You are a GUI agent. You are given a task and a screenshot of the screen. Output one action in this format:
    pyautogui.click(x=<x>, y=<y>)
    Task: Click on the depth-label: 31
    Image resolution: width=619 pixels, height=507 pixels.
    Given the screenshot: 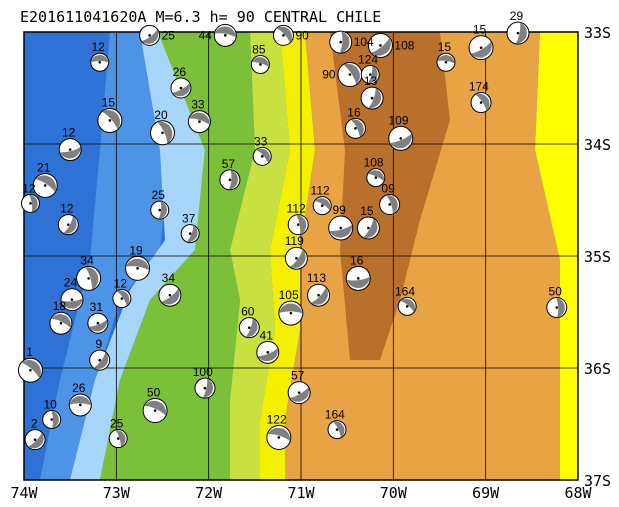 What is the action you would take?
    pyautogui.click(x=97, y=307)
    